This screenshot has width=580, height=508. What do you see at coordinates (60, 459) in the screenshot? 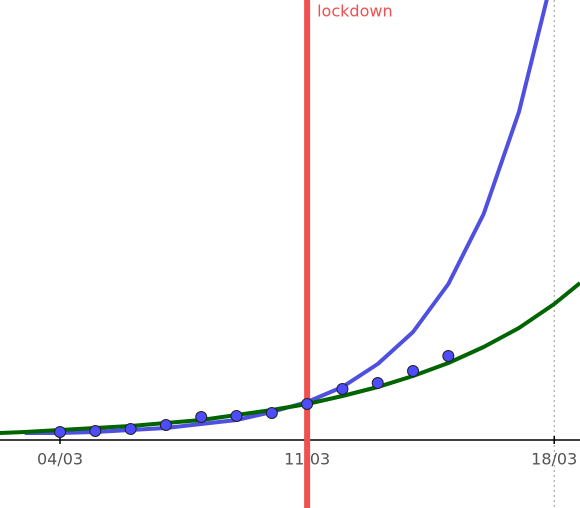
I see `x-tick-label: 04/03` at bounding box center [60, 459].